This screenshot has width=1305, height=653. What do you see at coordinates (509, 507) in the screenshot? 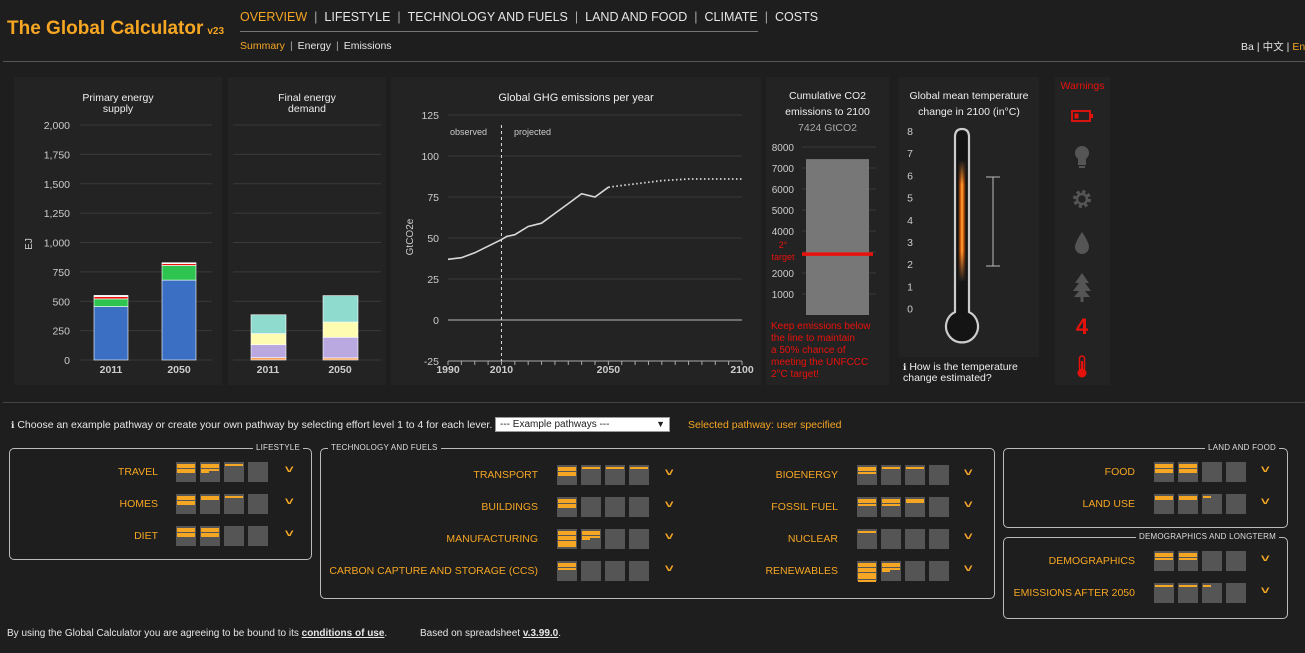
I see `lever-buildings-label: BUILDINGS` at bounding box center [509, 507].